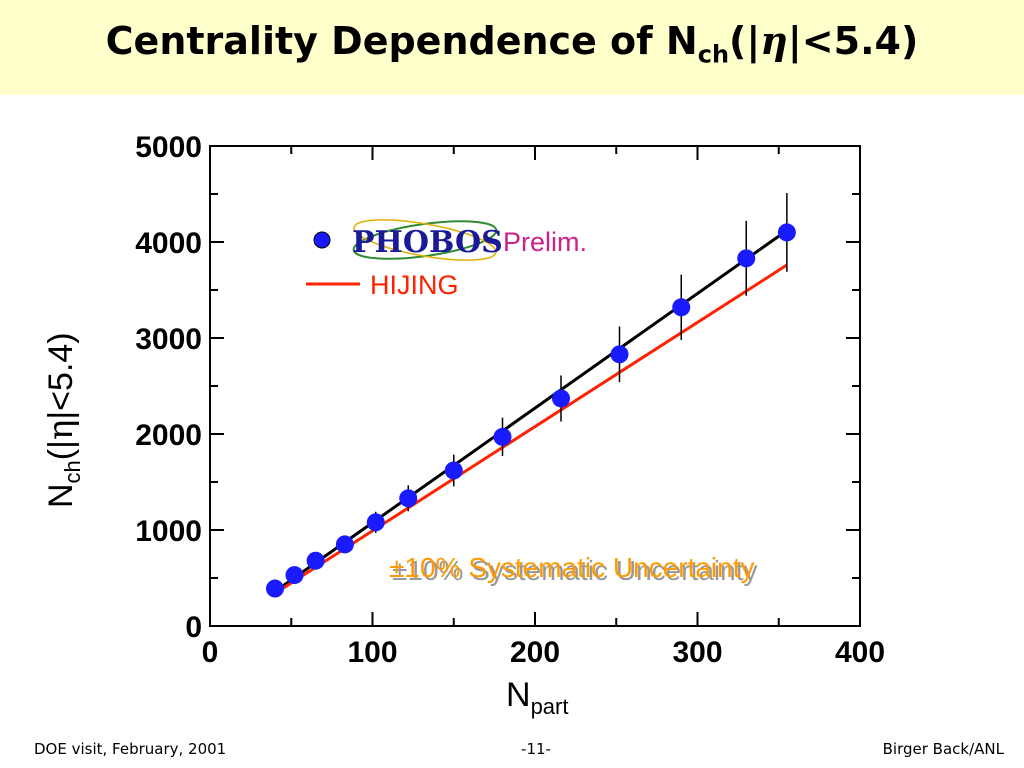 This screenshot has height=768, width=1024. What do you see at coordinates (518, 695) in the screenshot?
I see `x-axis-label-main: N` at bounding box center [518, 695].